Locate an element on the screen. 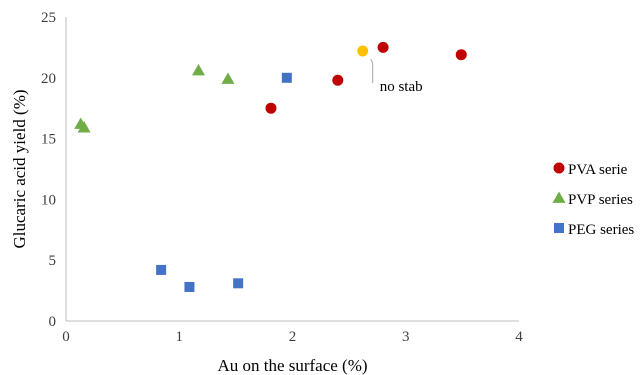 The image size is (642, 375). legend-entry: PVP series is located at coordinates (592, 199).